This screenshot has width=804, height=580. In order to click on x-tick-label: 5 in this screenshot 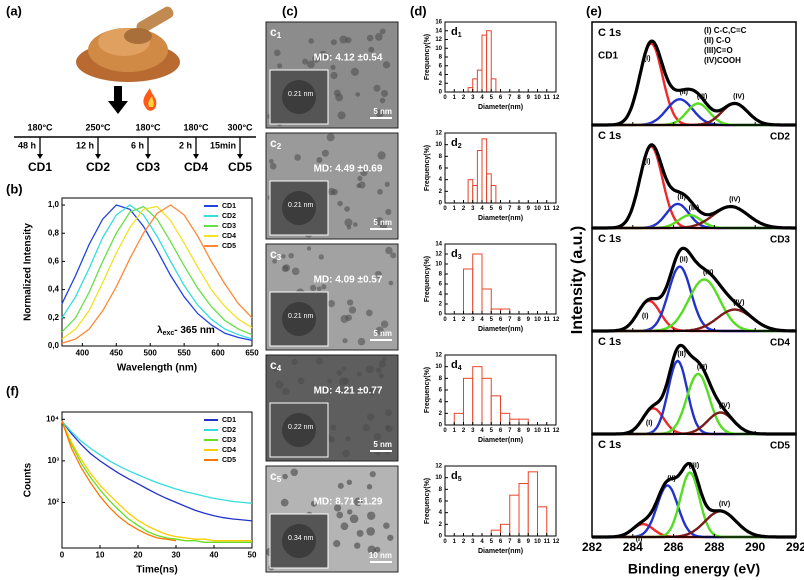, I will do `click(492, 98)`.